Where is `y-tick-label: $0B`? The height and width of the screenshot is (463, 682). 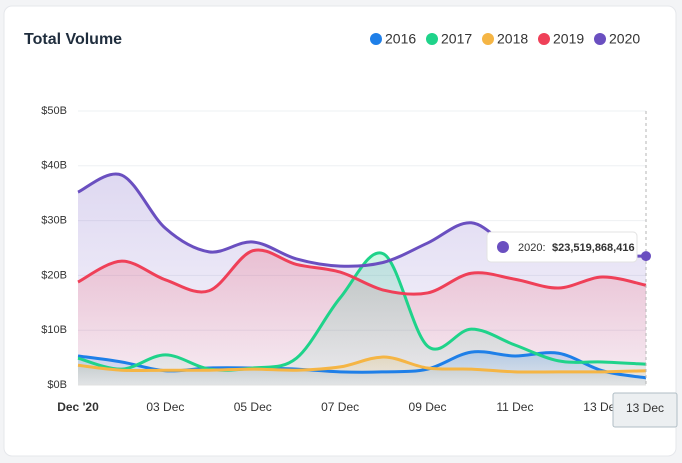 y-tick-label: $0B is located at coordinates (57, 385).